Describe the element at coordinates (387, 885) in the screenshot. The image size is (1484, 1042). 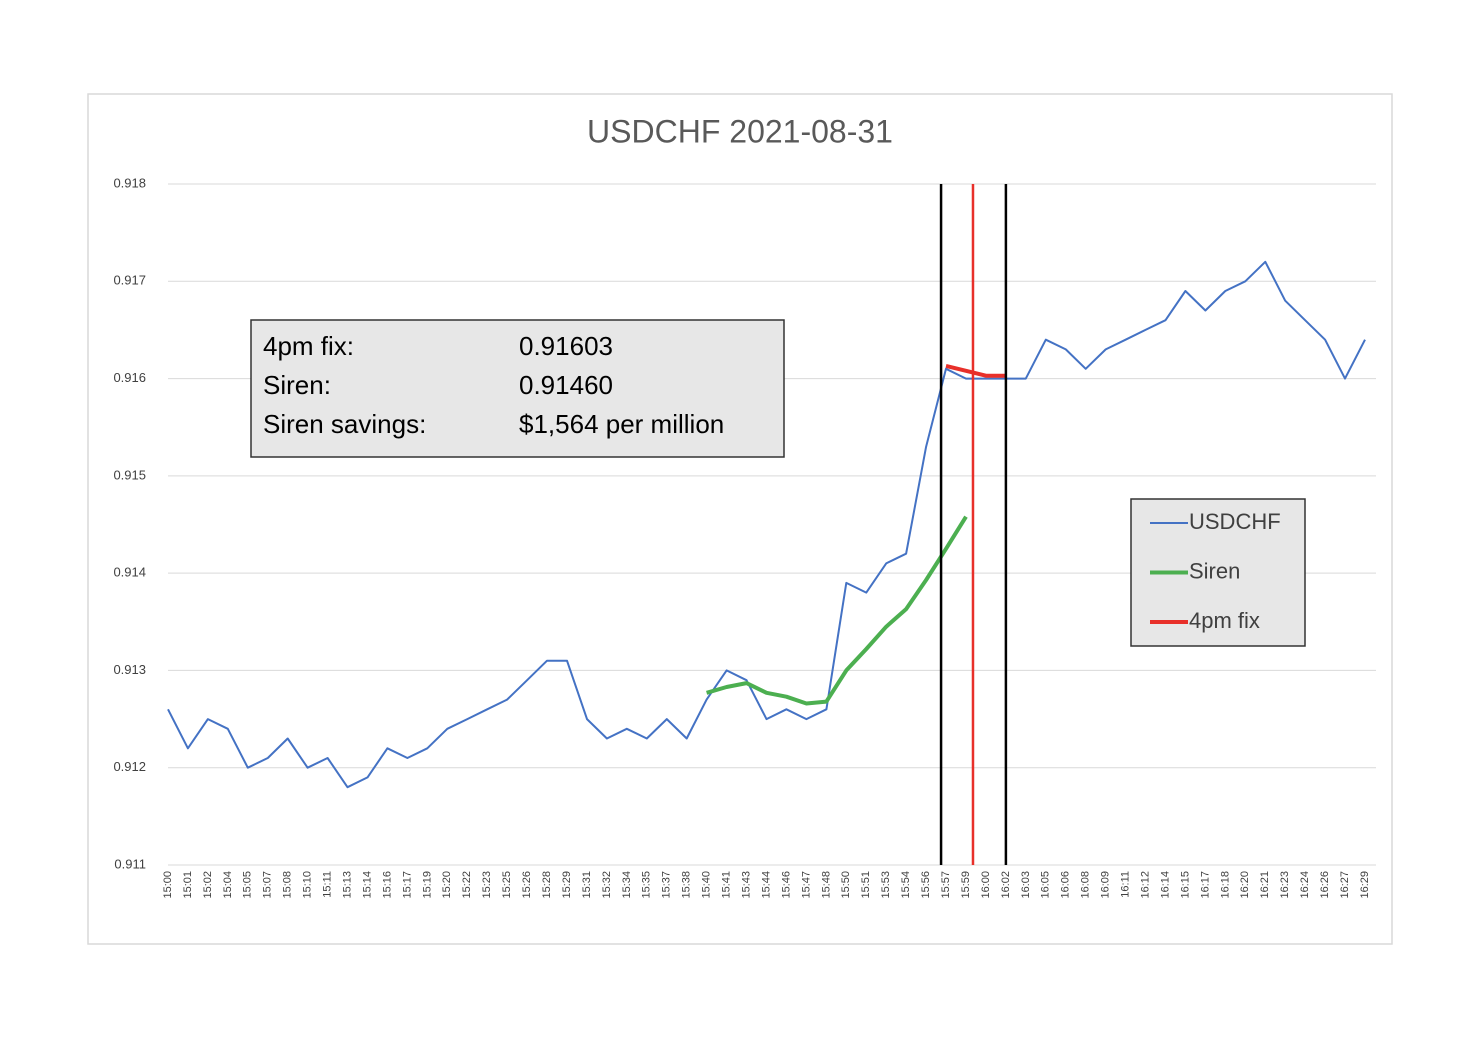
I see `x-tick-label: 15:16` at that location.